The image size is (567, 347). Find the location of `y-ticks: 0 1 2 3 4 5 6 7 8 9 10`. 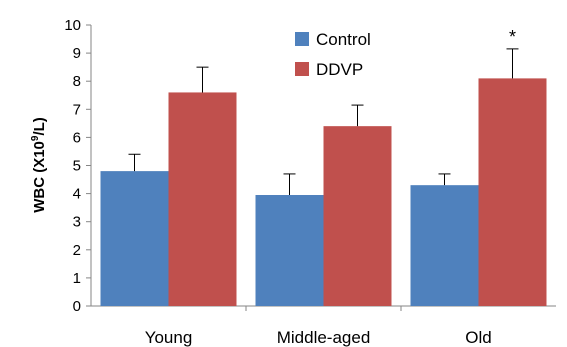

y-ticks: 0 1 2 3 4 5 6 7 8 9 10 is located at coordinates (77, 166).